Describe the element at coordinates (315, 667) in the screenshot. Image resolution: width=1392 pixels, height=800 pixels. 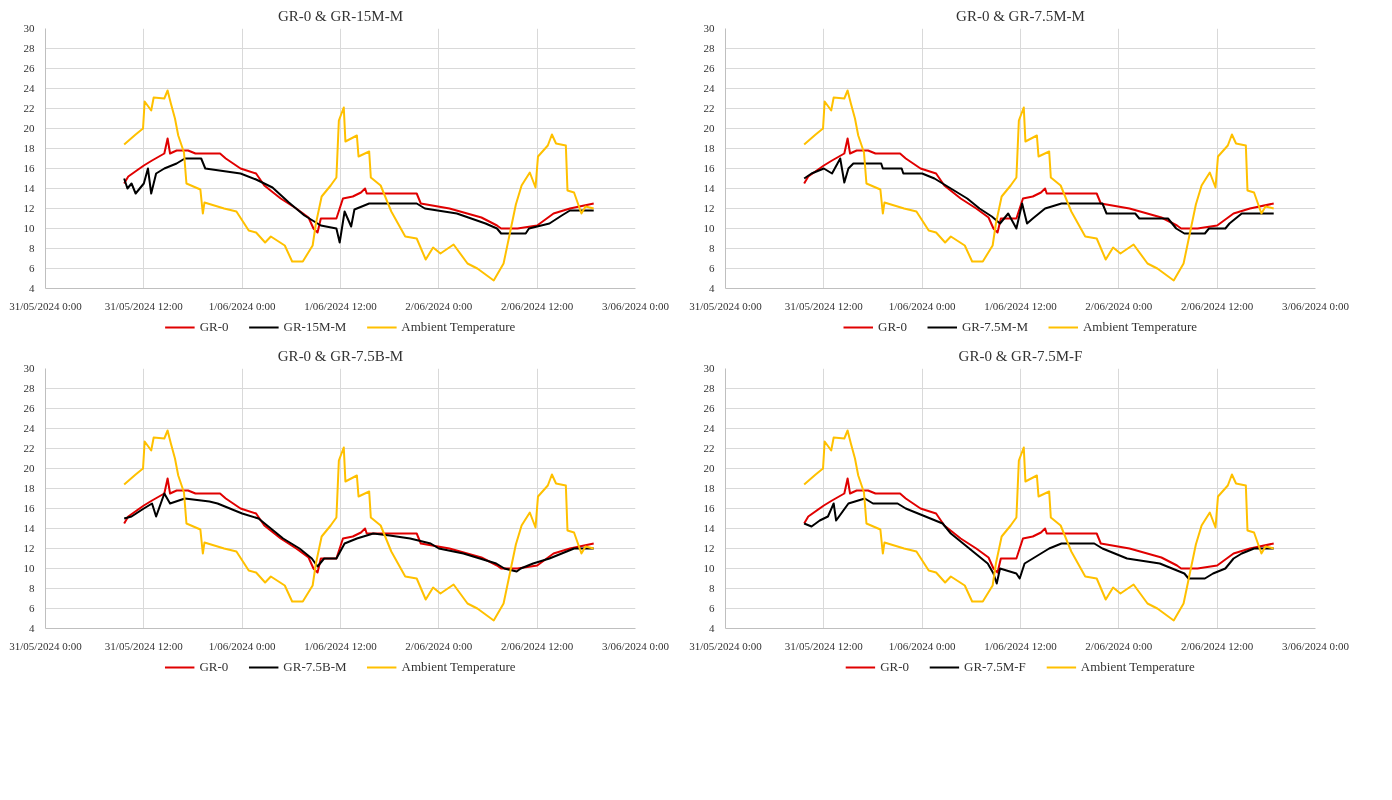
I see `legend-label: GR-7.5B-M` at that location.